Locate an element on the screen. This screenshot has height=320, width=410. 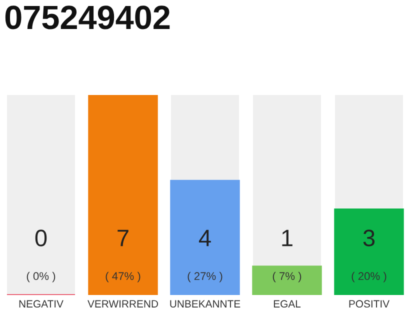
x-tick-label: EGAL is located at coordinates (287, 304).